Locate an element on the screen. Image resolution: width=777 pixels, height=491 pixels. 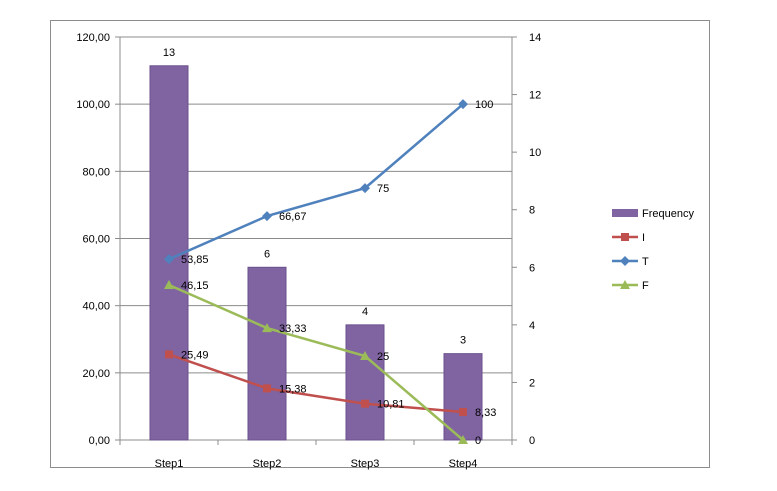
x-axis-tick-label: Step4 is located at coordinates (463, 464).